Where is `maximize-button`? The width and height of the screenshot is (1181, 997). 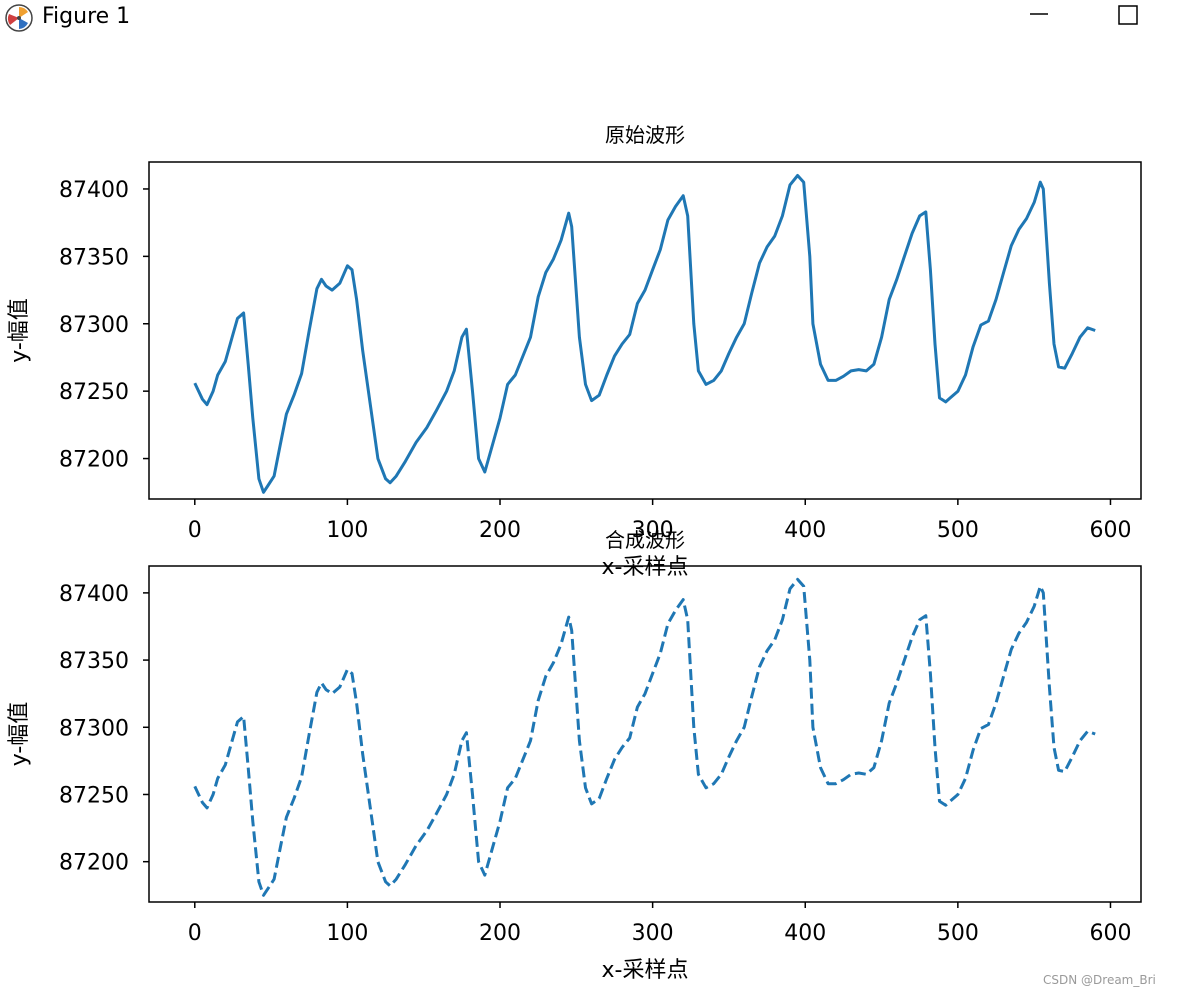
maximize-button is located at coordinates (1128, 16).